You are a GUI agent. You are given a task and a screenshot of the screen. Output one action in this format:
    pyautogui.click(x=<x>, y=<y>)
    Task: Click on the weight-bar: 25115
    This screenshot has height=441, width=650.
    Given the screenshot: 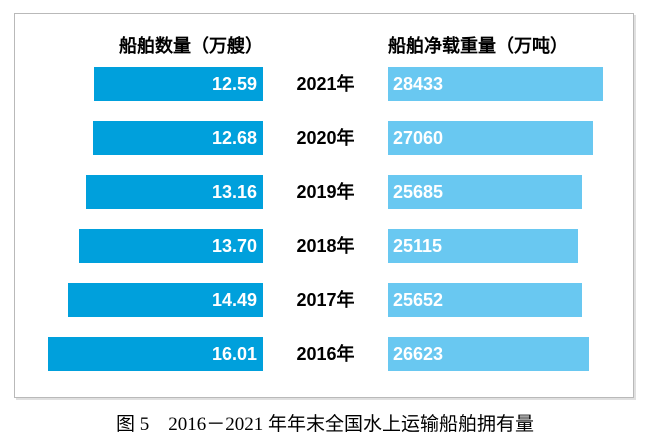 What is the action you would take?
    pyautogui.click(x=483, y=246)
    